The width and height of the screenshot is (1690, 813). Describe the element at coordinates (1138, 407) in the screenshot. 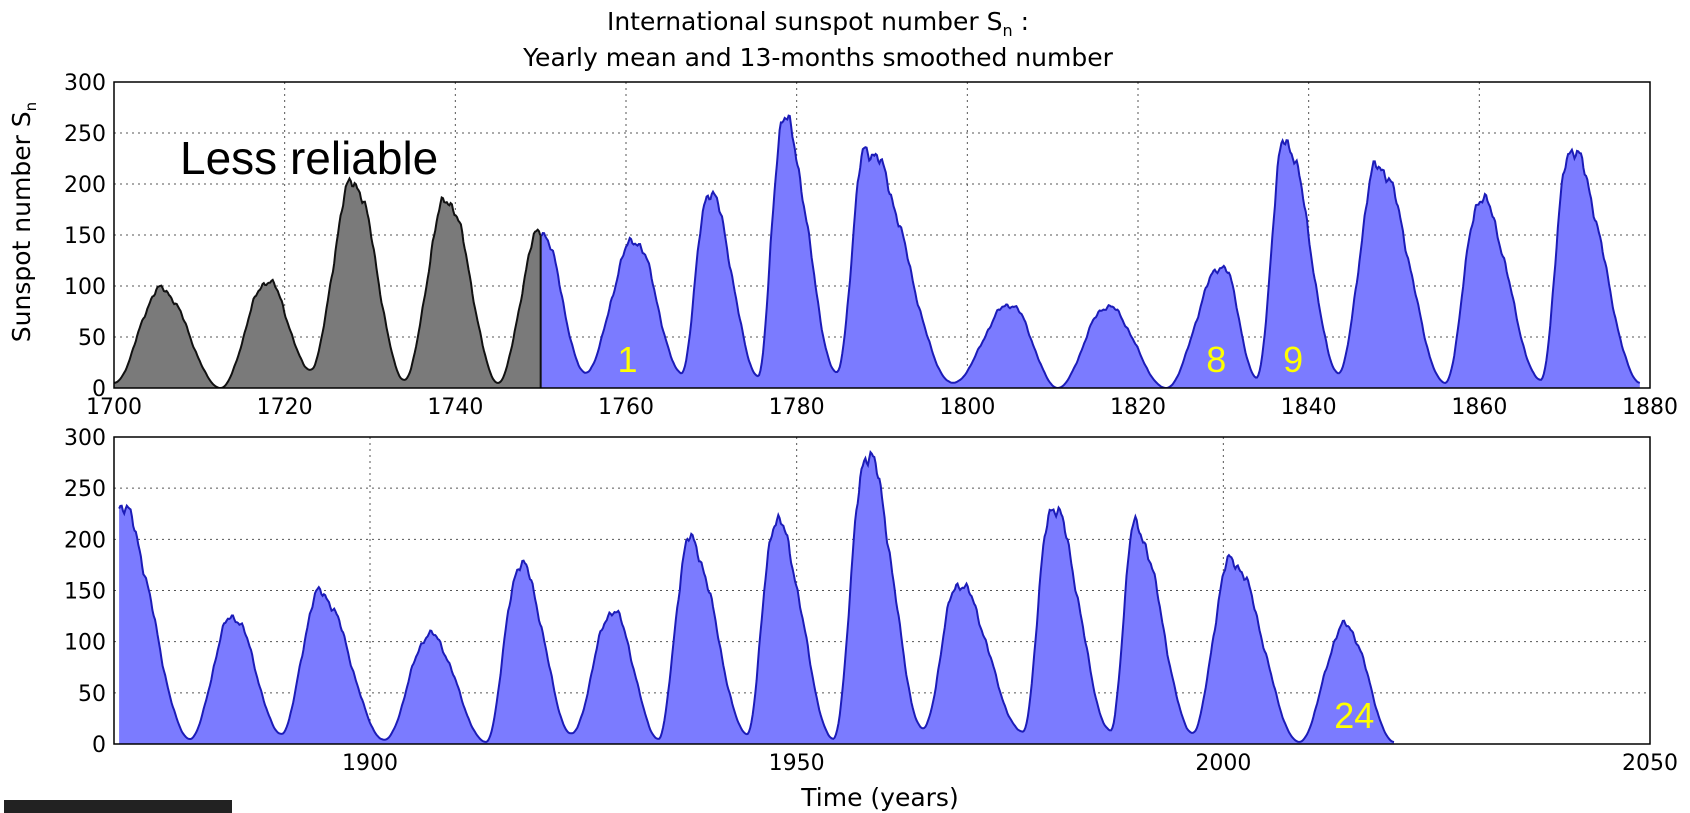

I see `x-tick-label: 1820` at that location.